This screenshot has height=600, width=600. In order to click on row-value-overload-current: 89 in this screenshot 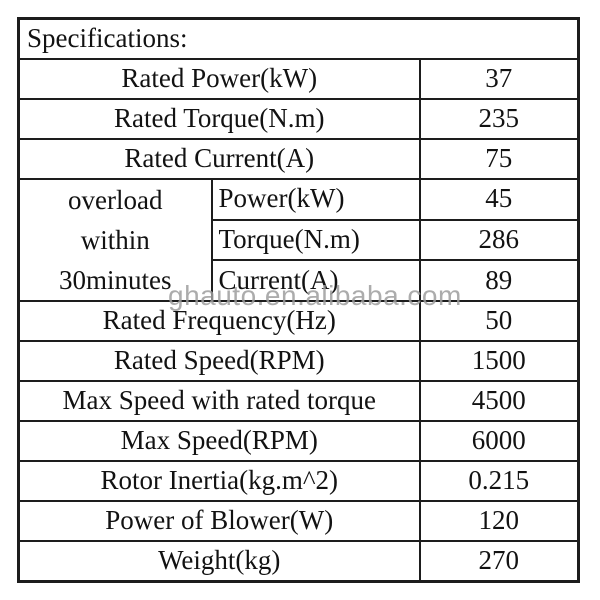, I will do `click(499, 280)`.